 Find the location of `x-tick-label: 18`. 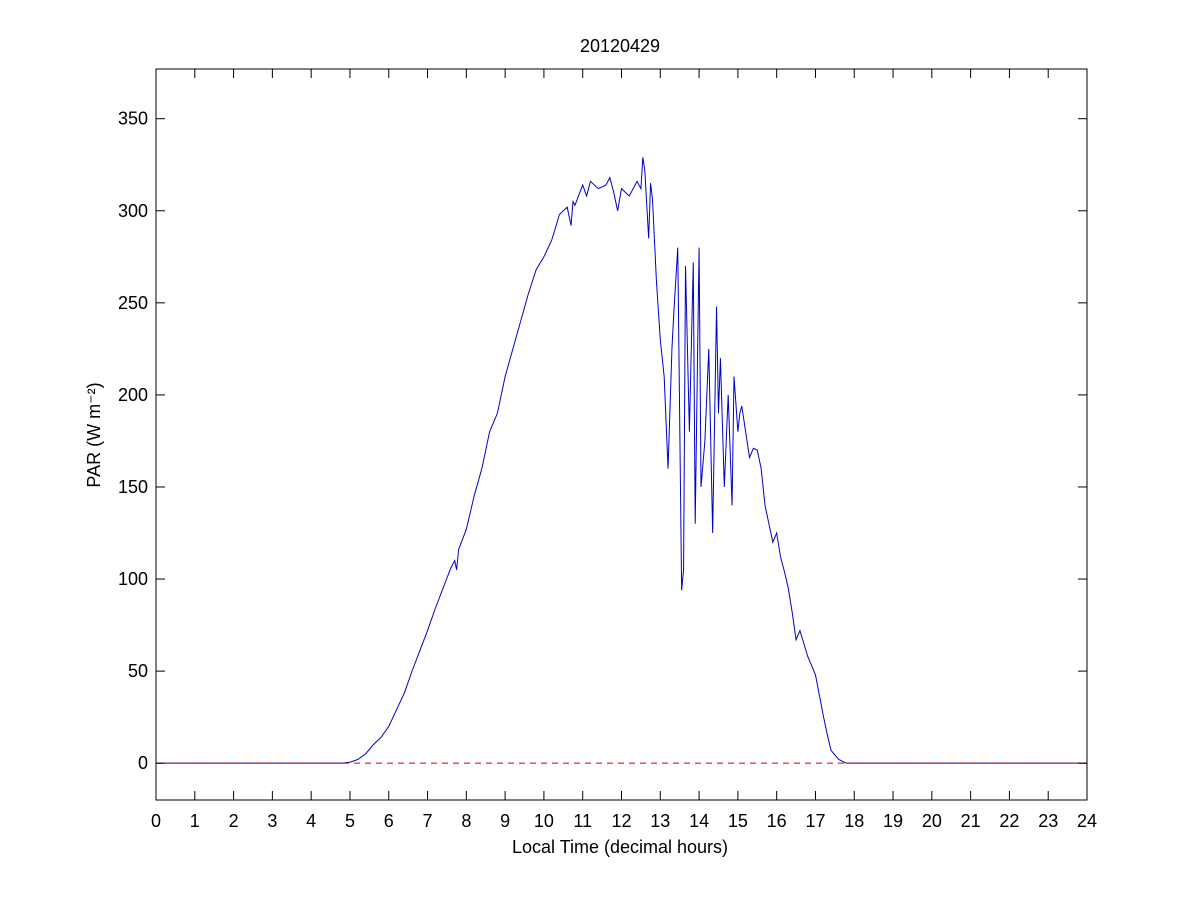

x-tick-label: 18 is located at coordinates (854, 821).